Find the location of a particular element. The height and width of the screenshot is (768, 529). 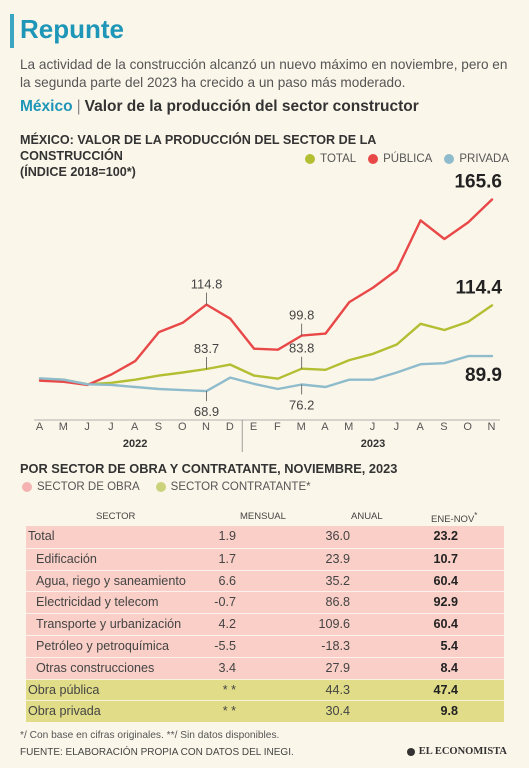

legend-label-privada: PRIVADA is located at coordinates (484, 159).